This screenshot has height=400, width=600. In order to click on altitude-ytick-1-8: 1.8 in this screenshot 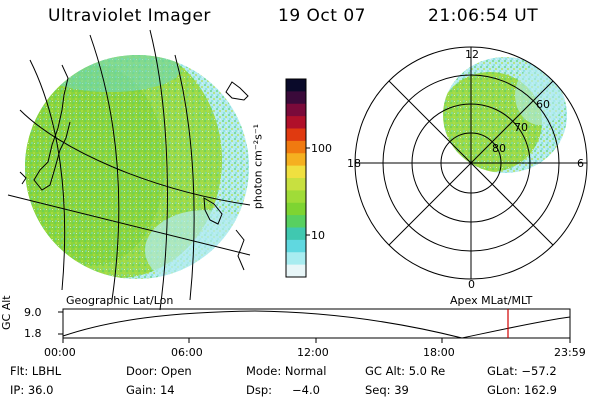, I will do `click(33, 333)`.